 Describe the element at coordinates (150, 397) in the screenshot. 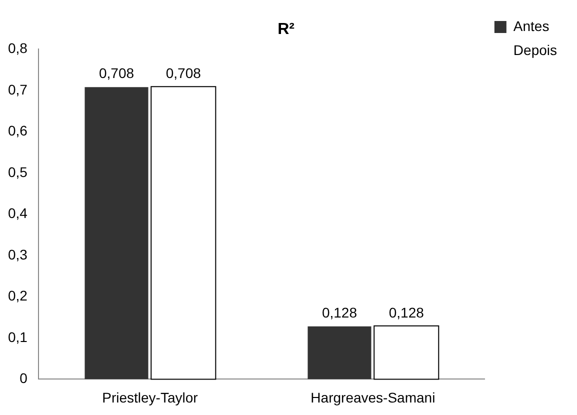

I see `x-tick-label: Priestley-Taylor` at that location.